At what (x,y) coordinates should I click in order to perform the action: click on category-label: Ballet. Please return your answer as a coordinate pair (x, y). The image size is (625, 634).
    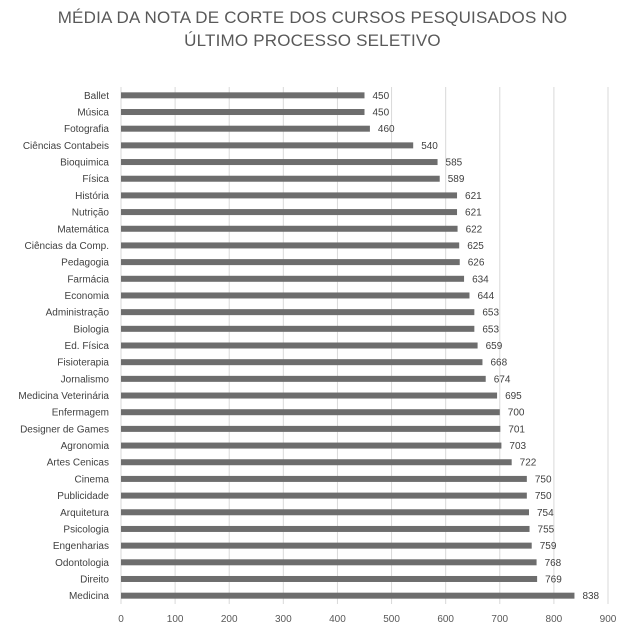
    Looking at the image, I should click on (96, 96).